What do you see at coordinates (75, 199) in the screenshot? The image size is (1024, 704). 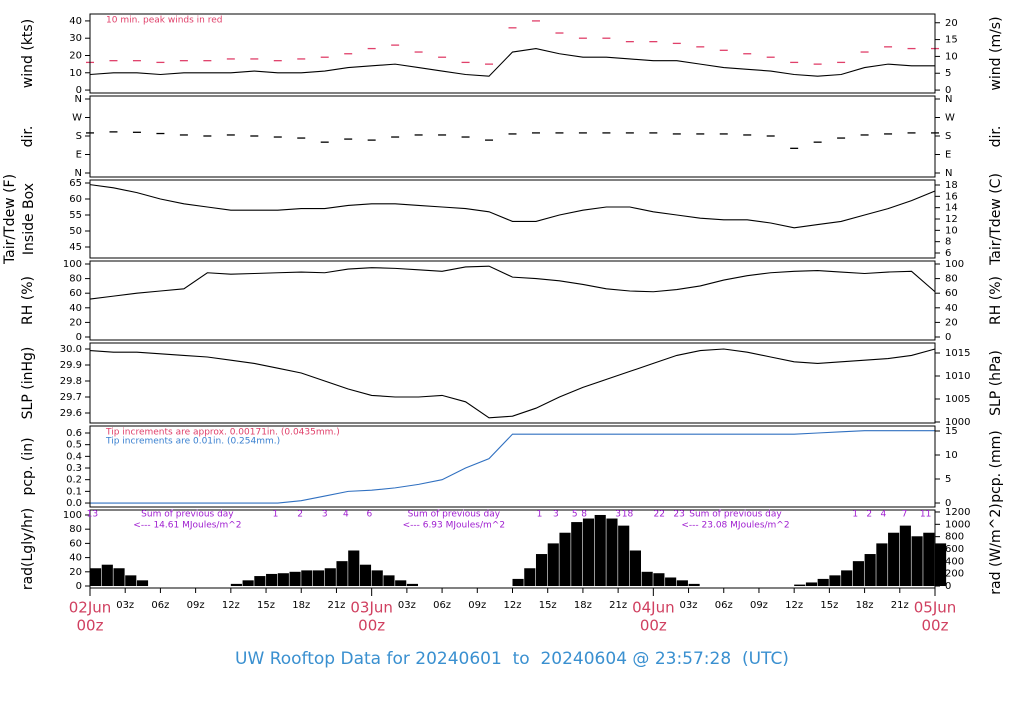 I see `y-tick-label: 60` at bounding box center [75, 199].